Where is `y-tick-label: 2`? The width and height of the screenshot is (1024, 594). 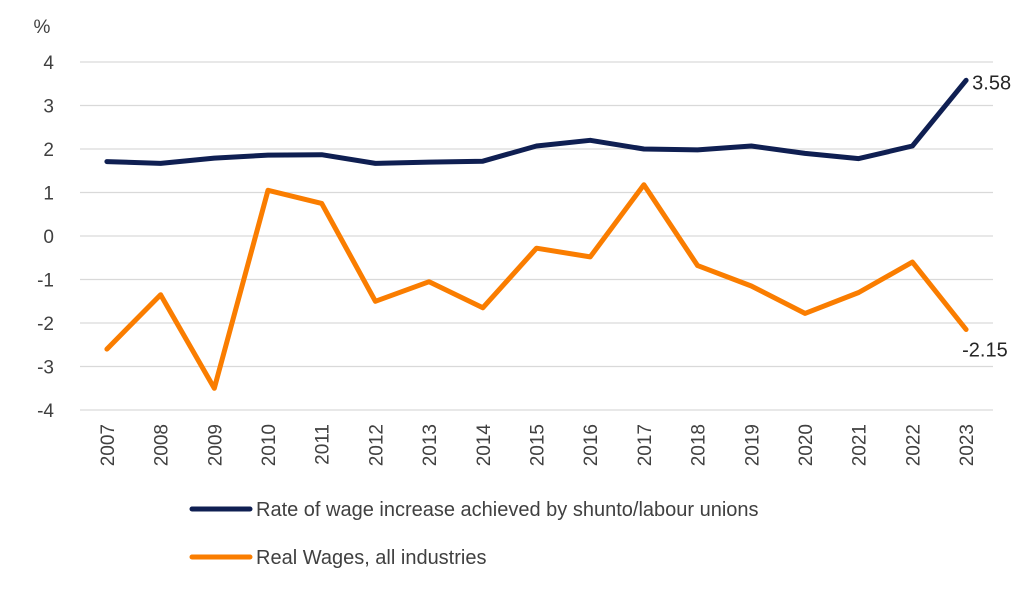 y-tick-label: 2 is located at coordinates (48, 150).